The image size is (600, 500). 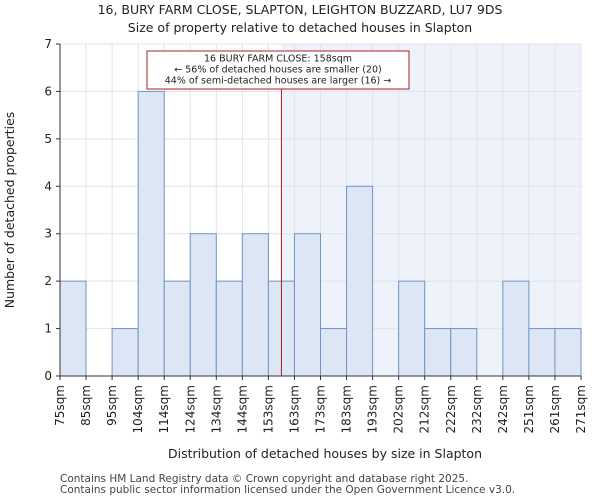 What do you see at coordinates (138, 409) in the screenshot?
I see `x-tick-label: 104sqm` at bounding box center [138, 409].